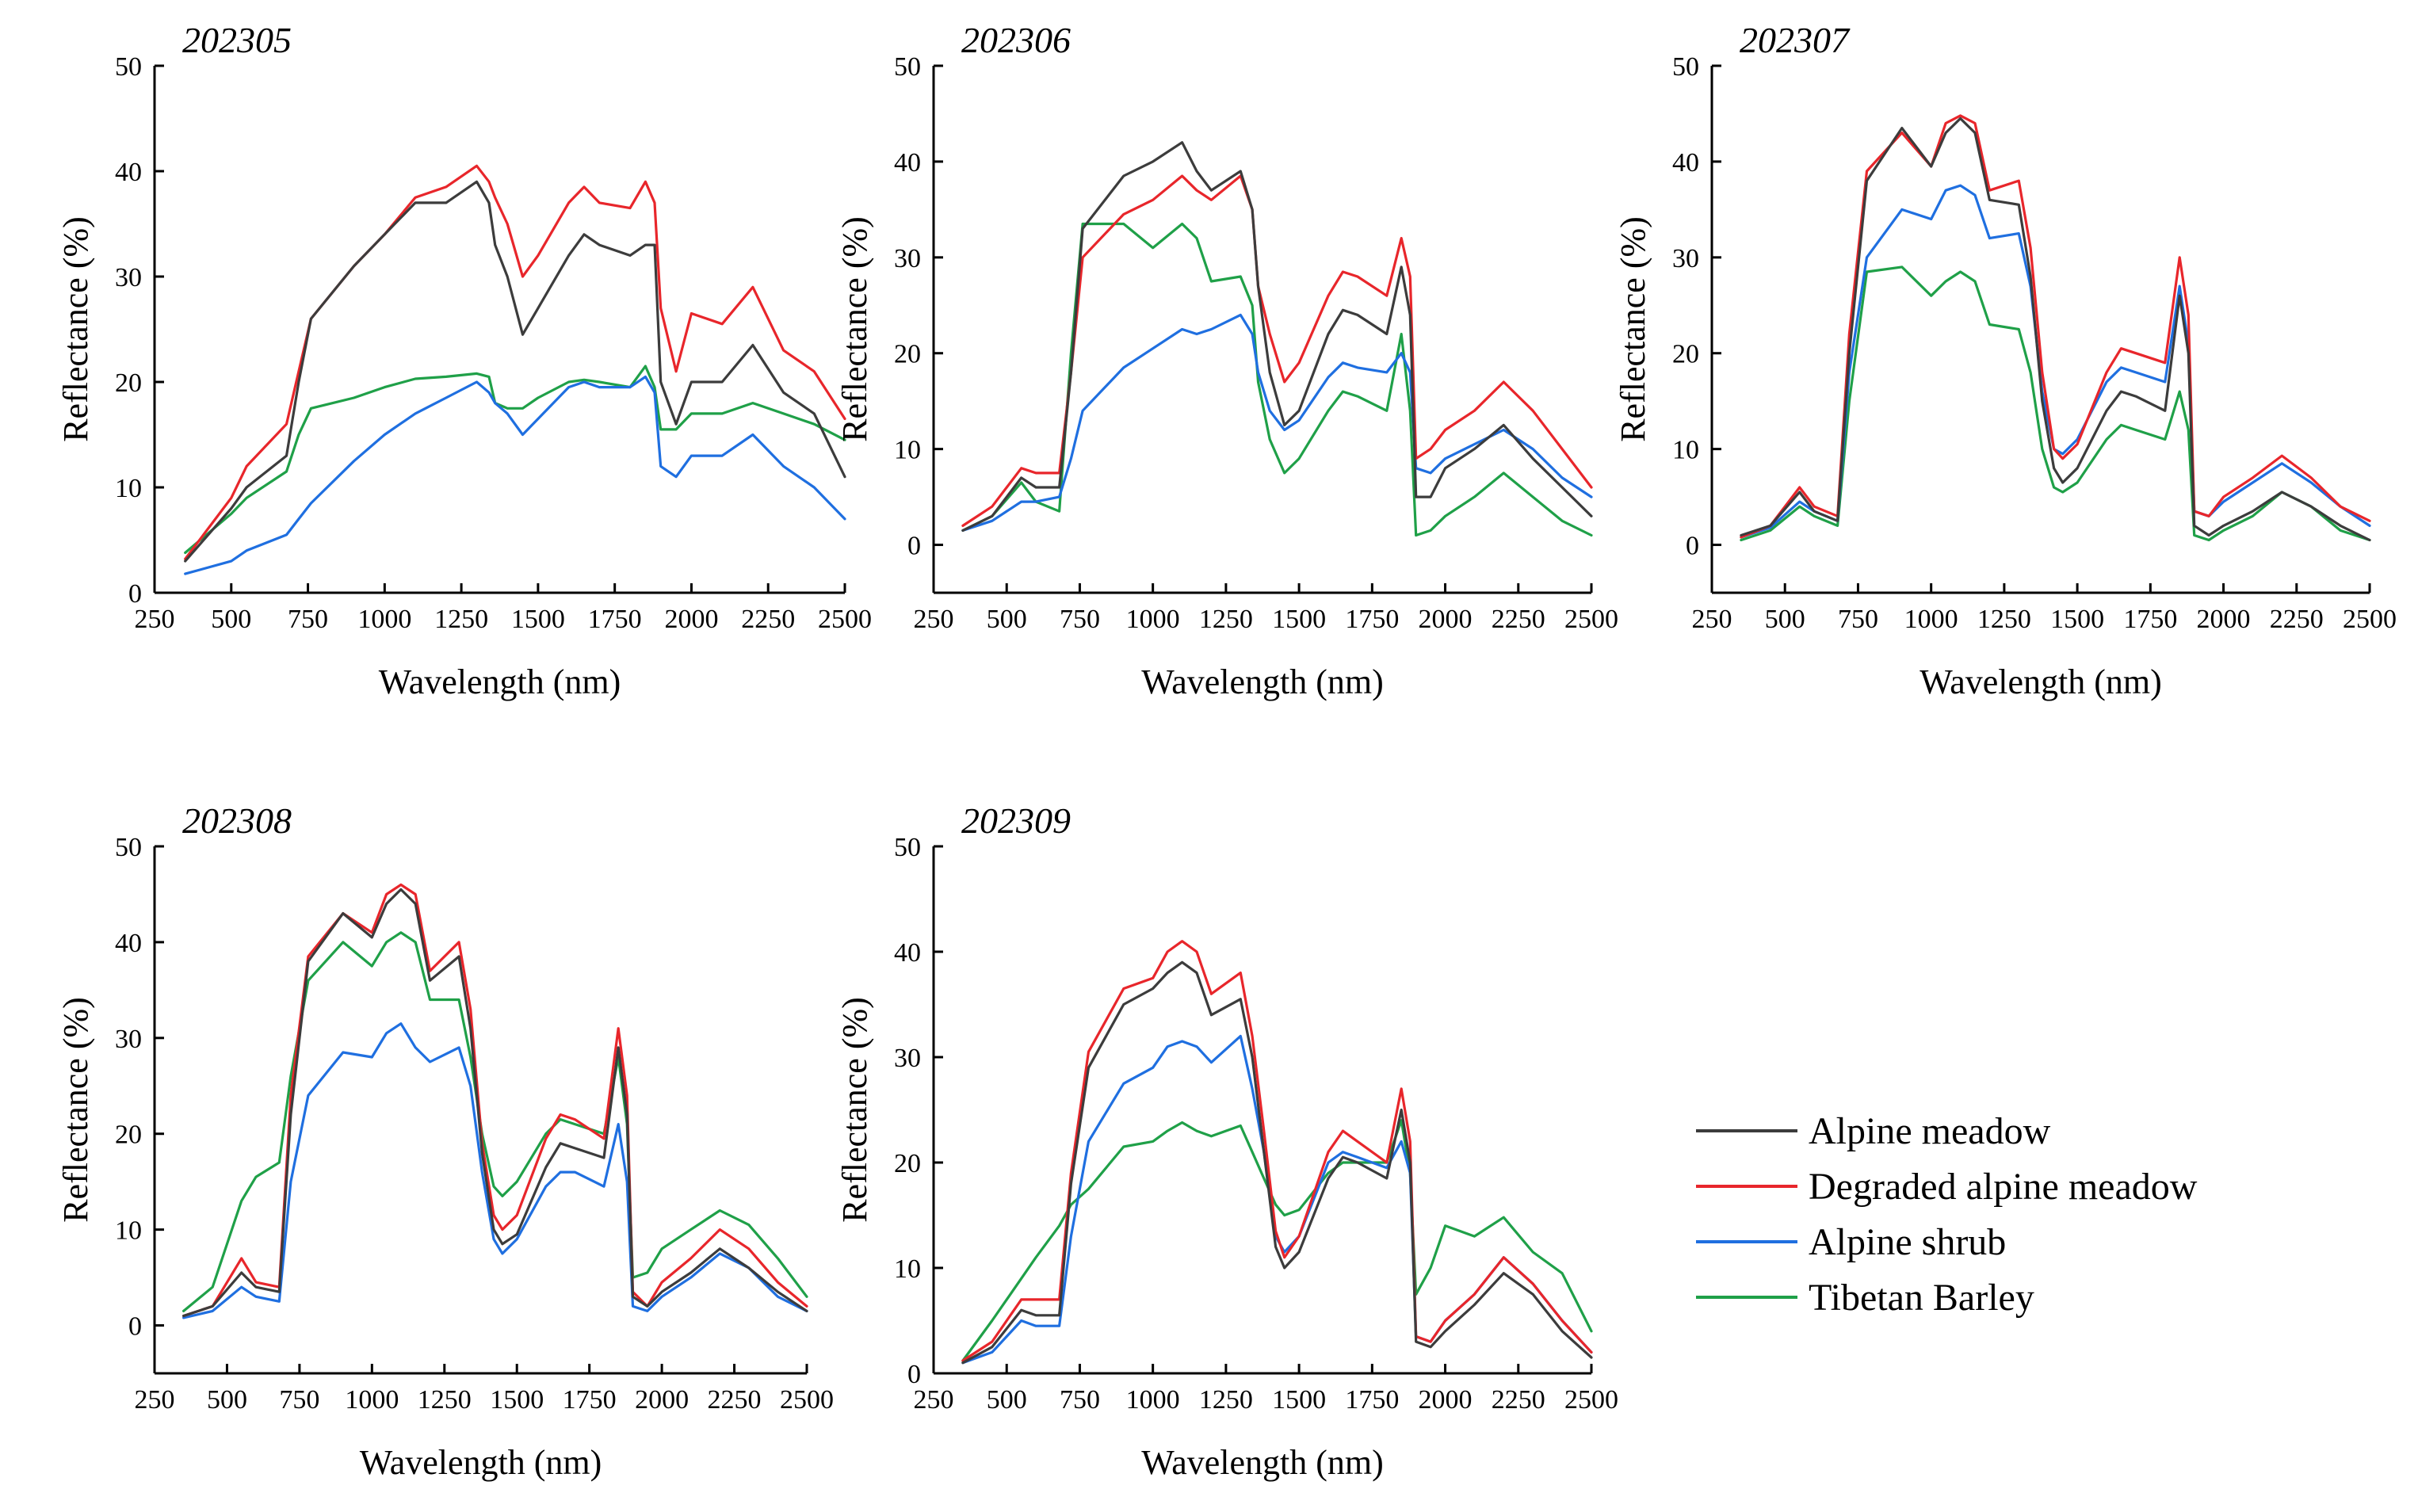  I want to click on panel-title: 202307, so click(1795, 40).